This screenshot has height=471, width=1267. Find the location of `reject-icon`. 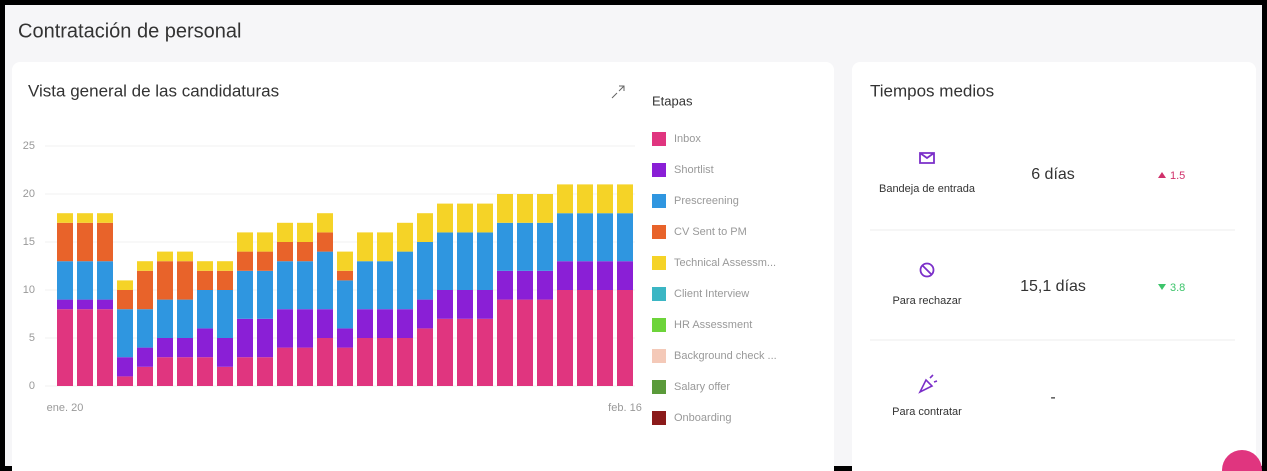

reject-icon is located at coordinates (927, 270).